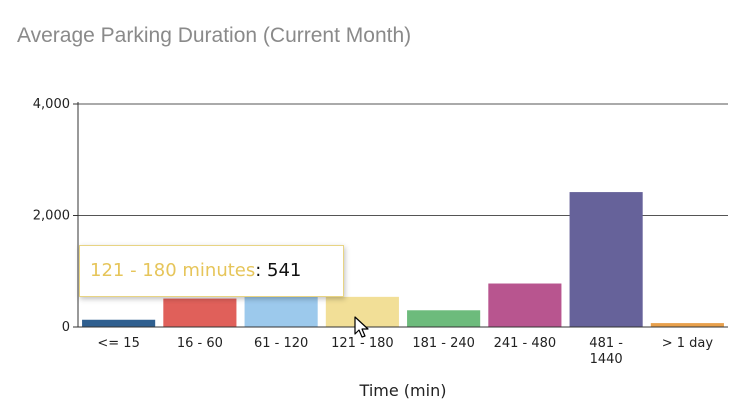 This screenshot has width=748, height=410. Describe the element at coordinates (200, 343) in the screenshot. I see `x-tick-label-1: 16 - 60` at that location.